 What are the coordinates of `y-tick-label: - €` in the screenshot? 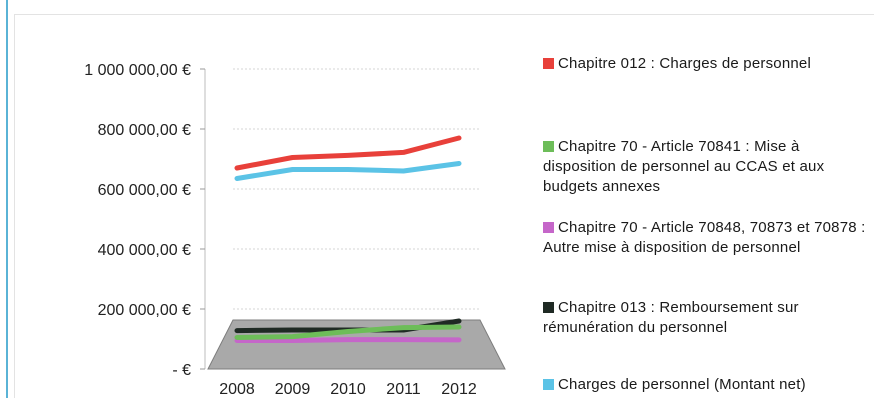 It's located at (181, 370).